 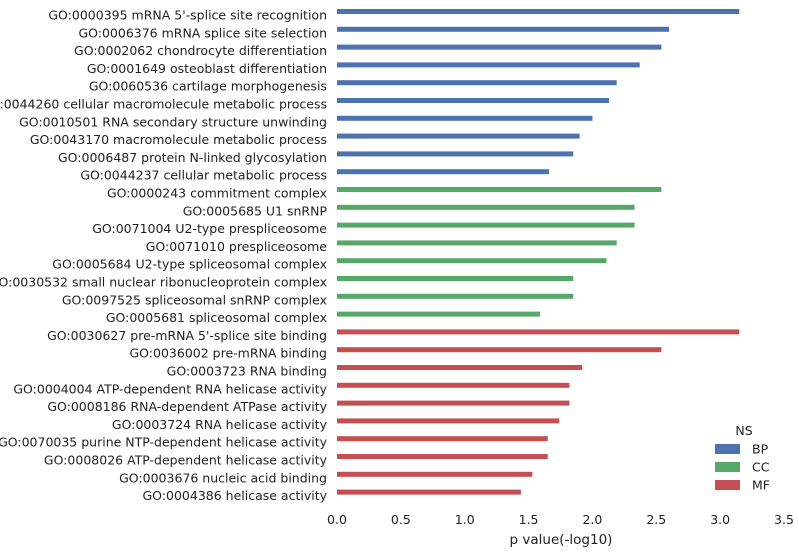 I want to click on legend-swatch-cc, so click(x=727, y=467).